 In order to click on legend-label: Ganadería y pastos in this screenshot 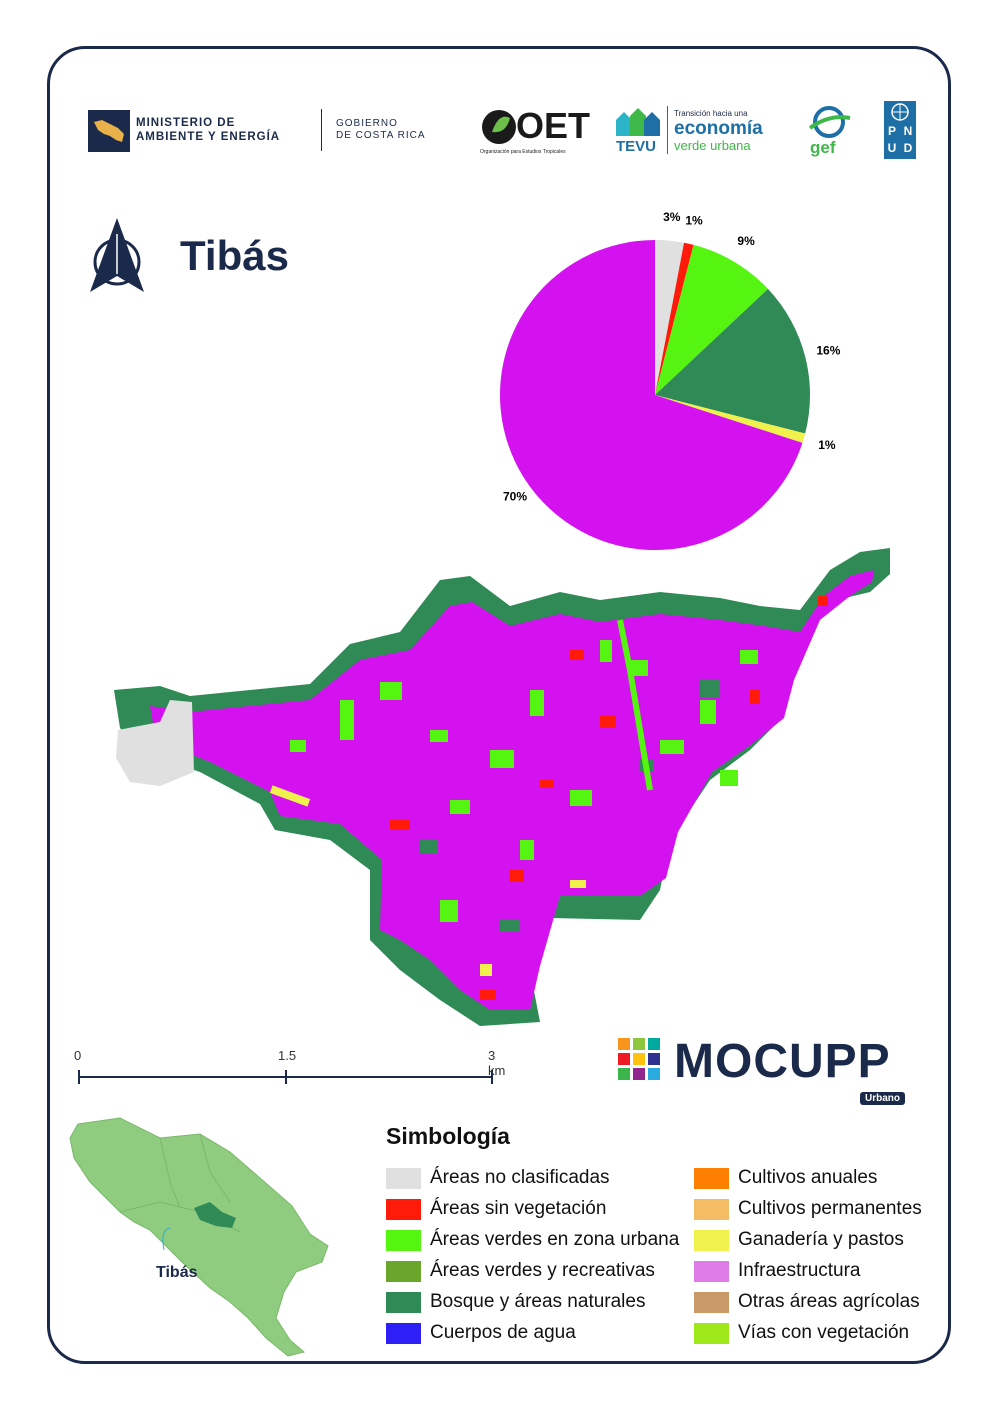, I will do `click(821, 1239)`.